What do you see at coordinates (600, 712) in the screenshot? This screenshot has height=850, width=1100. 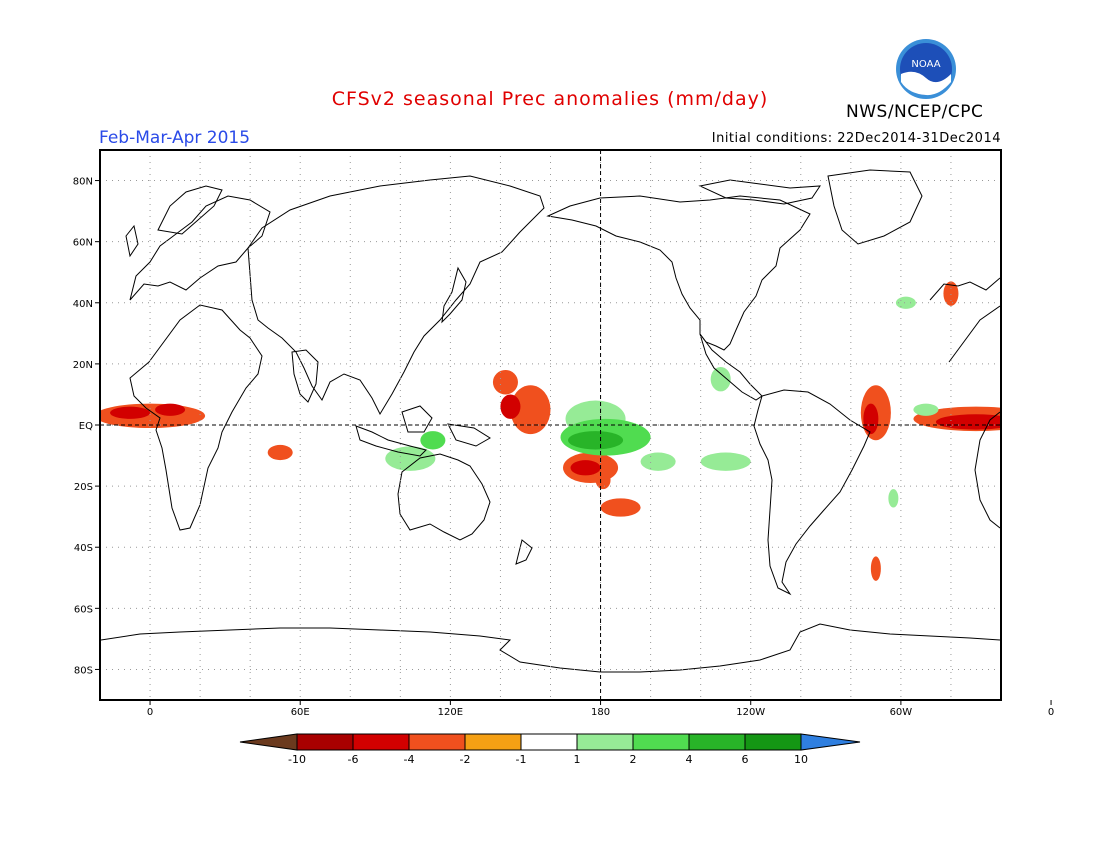 I see `x-tick-label: 180` at bounding box center [600, 712].